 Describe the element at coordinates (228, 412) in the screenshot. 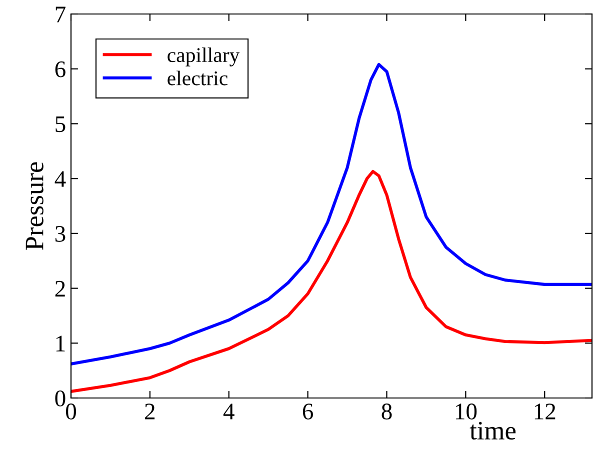

I see `x-tick-label: 4` at that location.